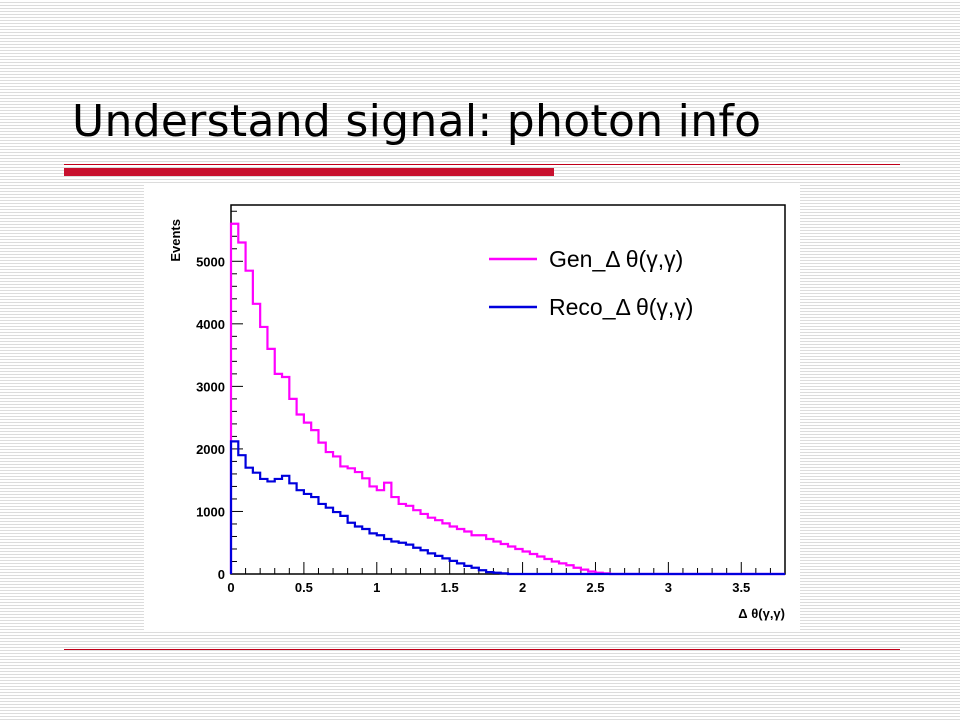 The width and height of the screenshot is (960, 720). I want to click on y-tick-label: 1000, so click(210, 511).